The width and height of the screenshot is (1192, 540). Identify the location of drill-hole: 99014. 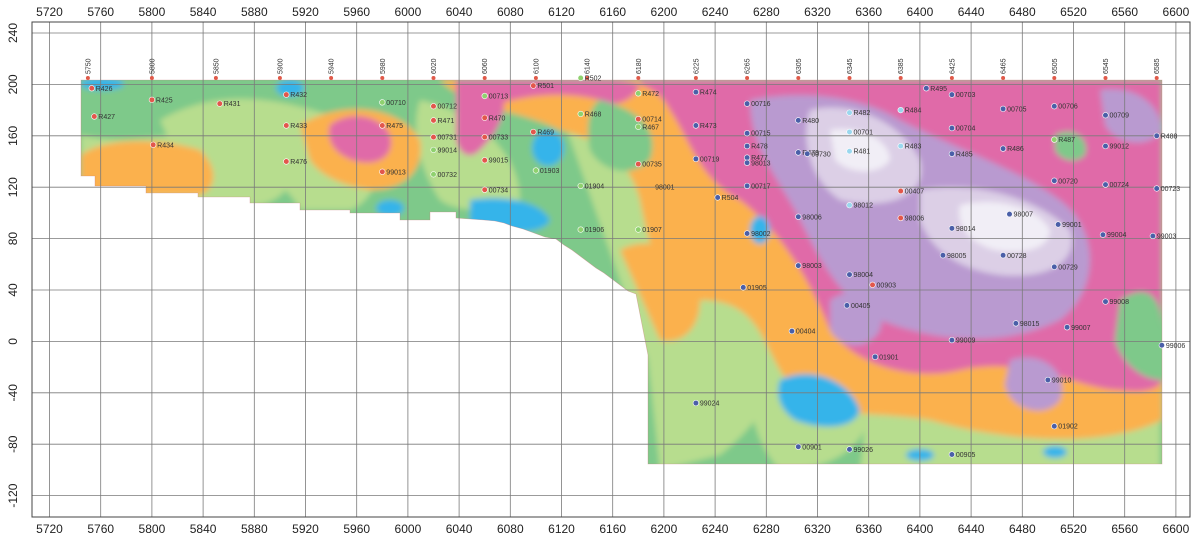
(443, 150).